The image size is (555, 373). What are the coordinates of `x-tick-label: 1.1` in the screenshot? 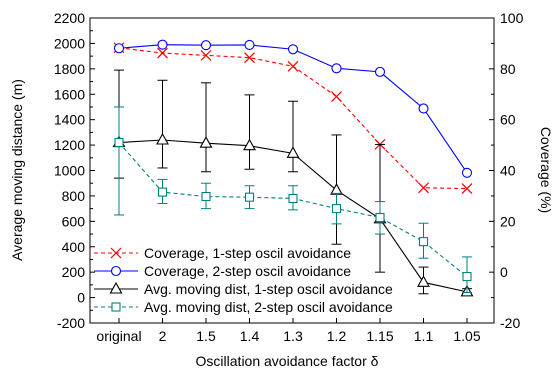 It's located at (424, 336).